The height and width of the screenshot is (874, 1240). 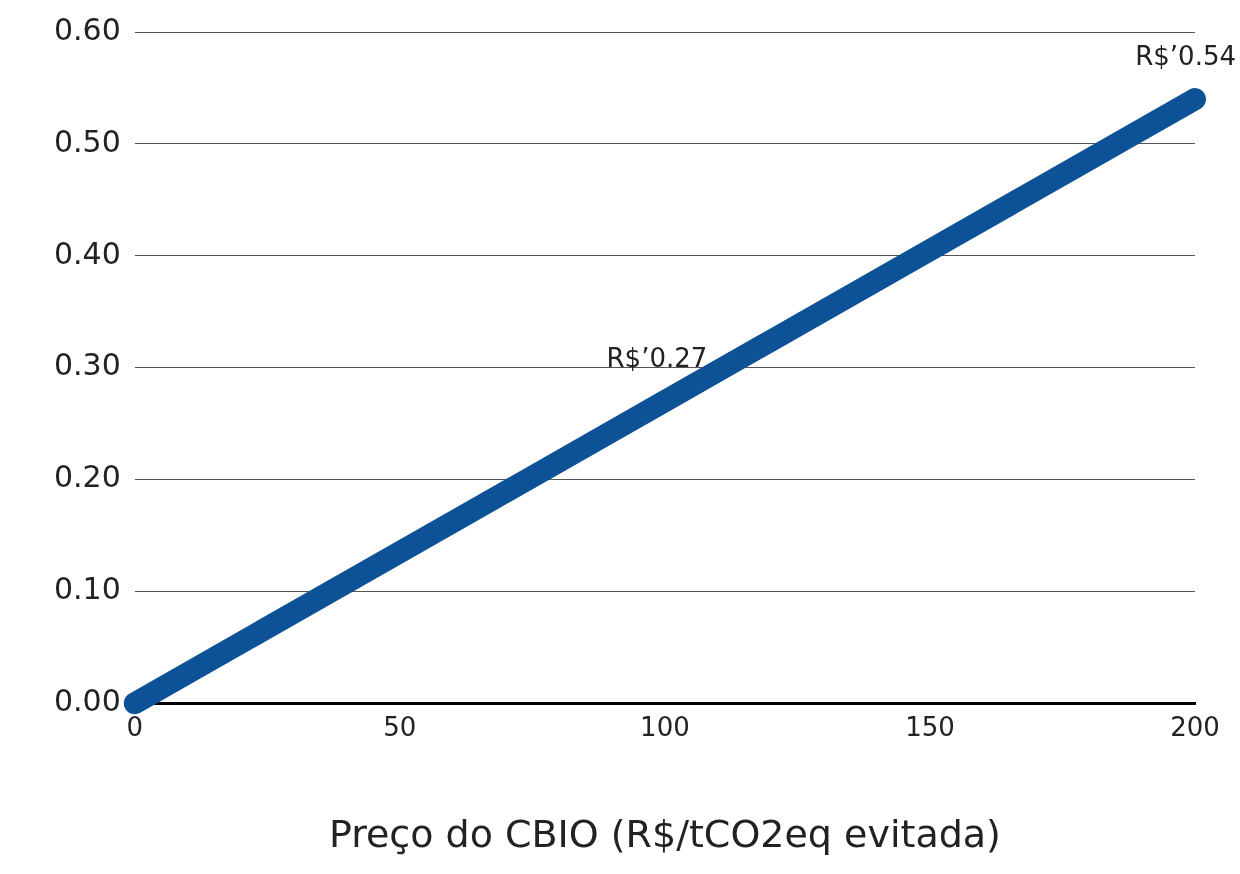 What do you see at coordinates (657, 357) in the screenshot?
I see `data-label: R$’0.27` at bounding box center [657, 357].